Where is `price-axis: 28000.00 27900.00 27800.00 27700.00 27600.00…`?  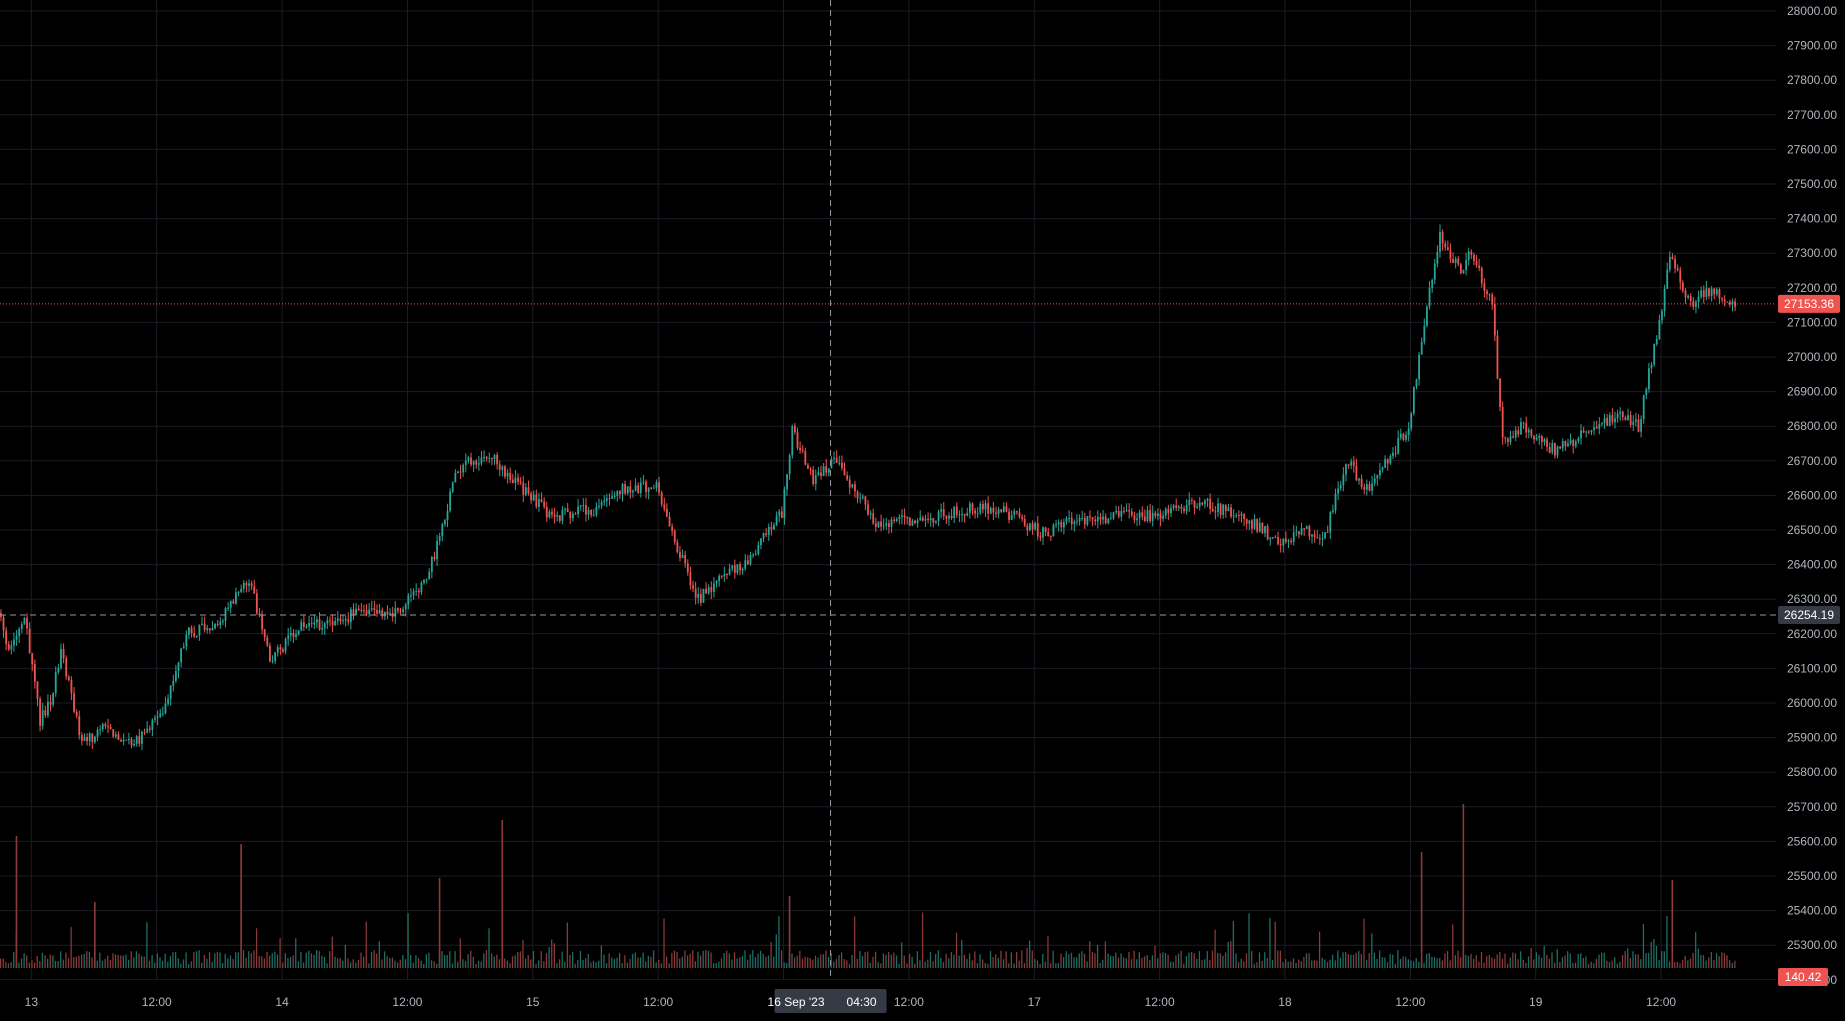 price-axis: 28000.00 27900.00 27800.00 27700.00 27600.00… is located at coordinates (1810, 508).